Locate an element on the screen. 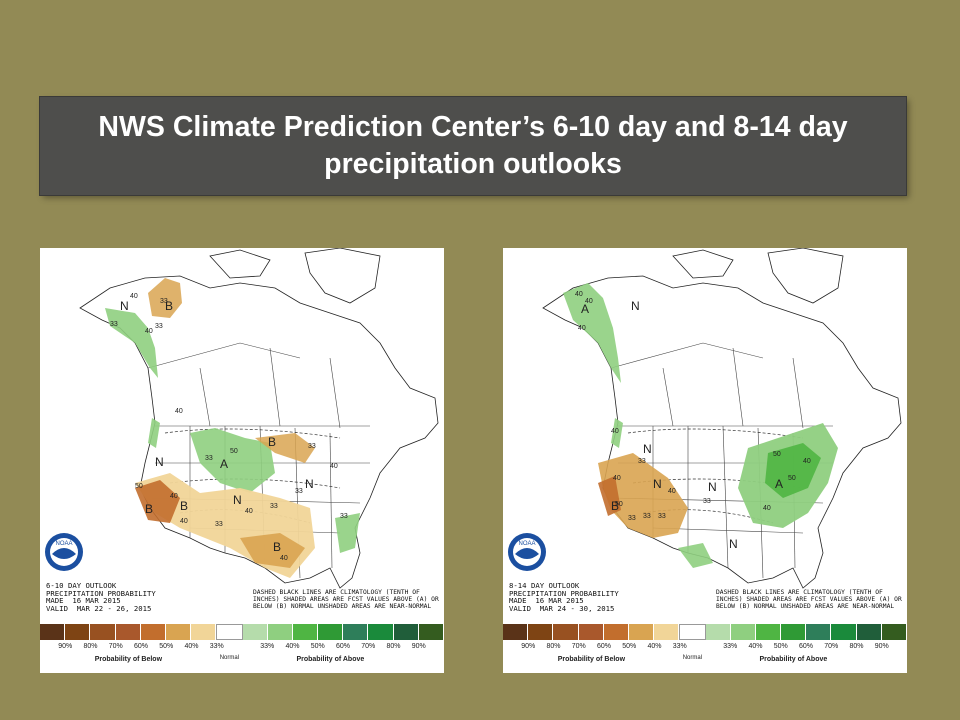 The image size is (960, 720). map-label-a-plains: A is located at coordinates (224, 464).